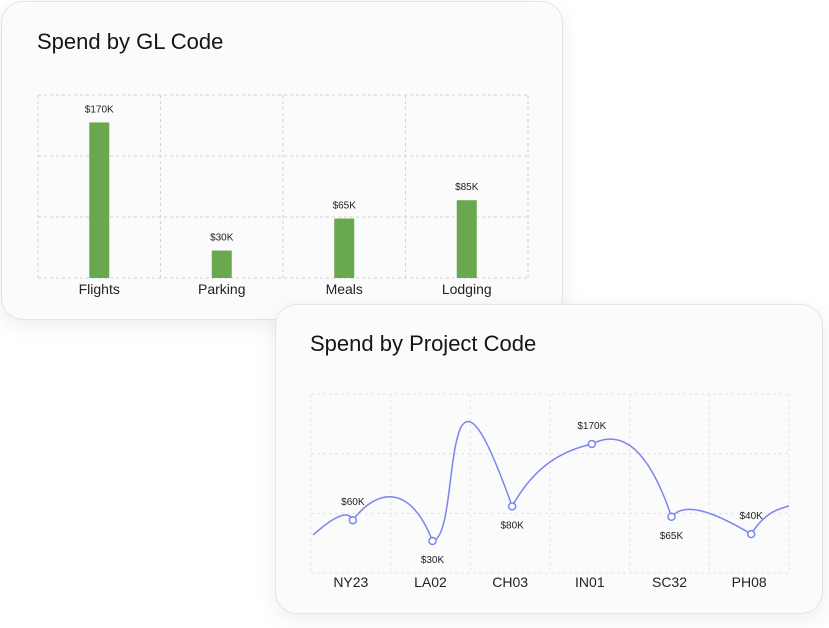 The image size is (829, 628). What do you see at coordinates (99, 109) in the screenshot?
I see `bar-value-label: $170K` at bounding box center [99, 109].